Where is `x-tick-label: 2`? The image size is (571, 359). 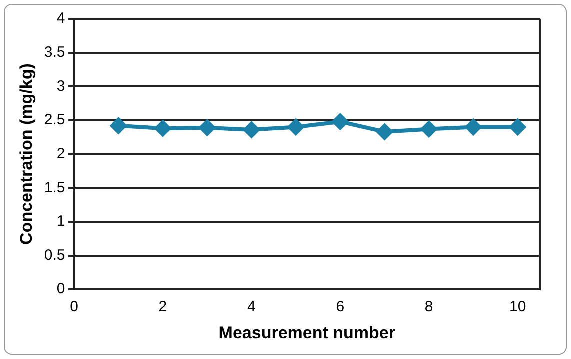
x-tick-label: 2 is located at coordinates (163, 307).